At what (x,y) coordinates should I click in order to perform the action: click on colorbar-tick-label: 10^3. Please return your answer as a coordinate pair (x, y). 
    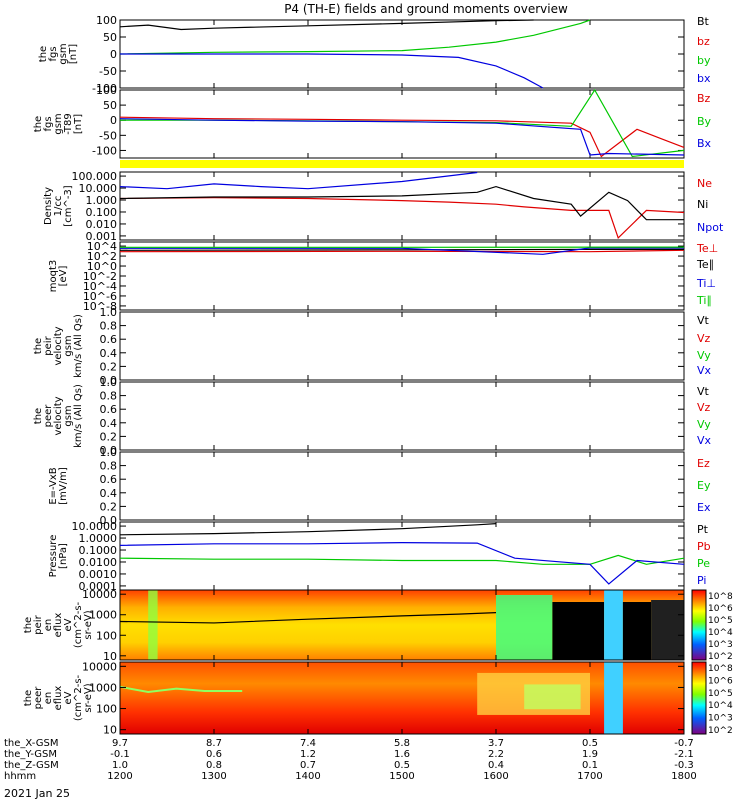
    Looking at the image, I should click on (720, 645).